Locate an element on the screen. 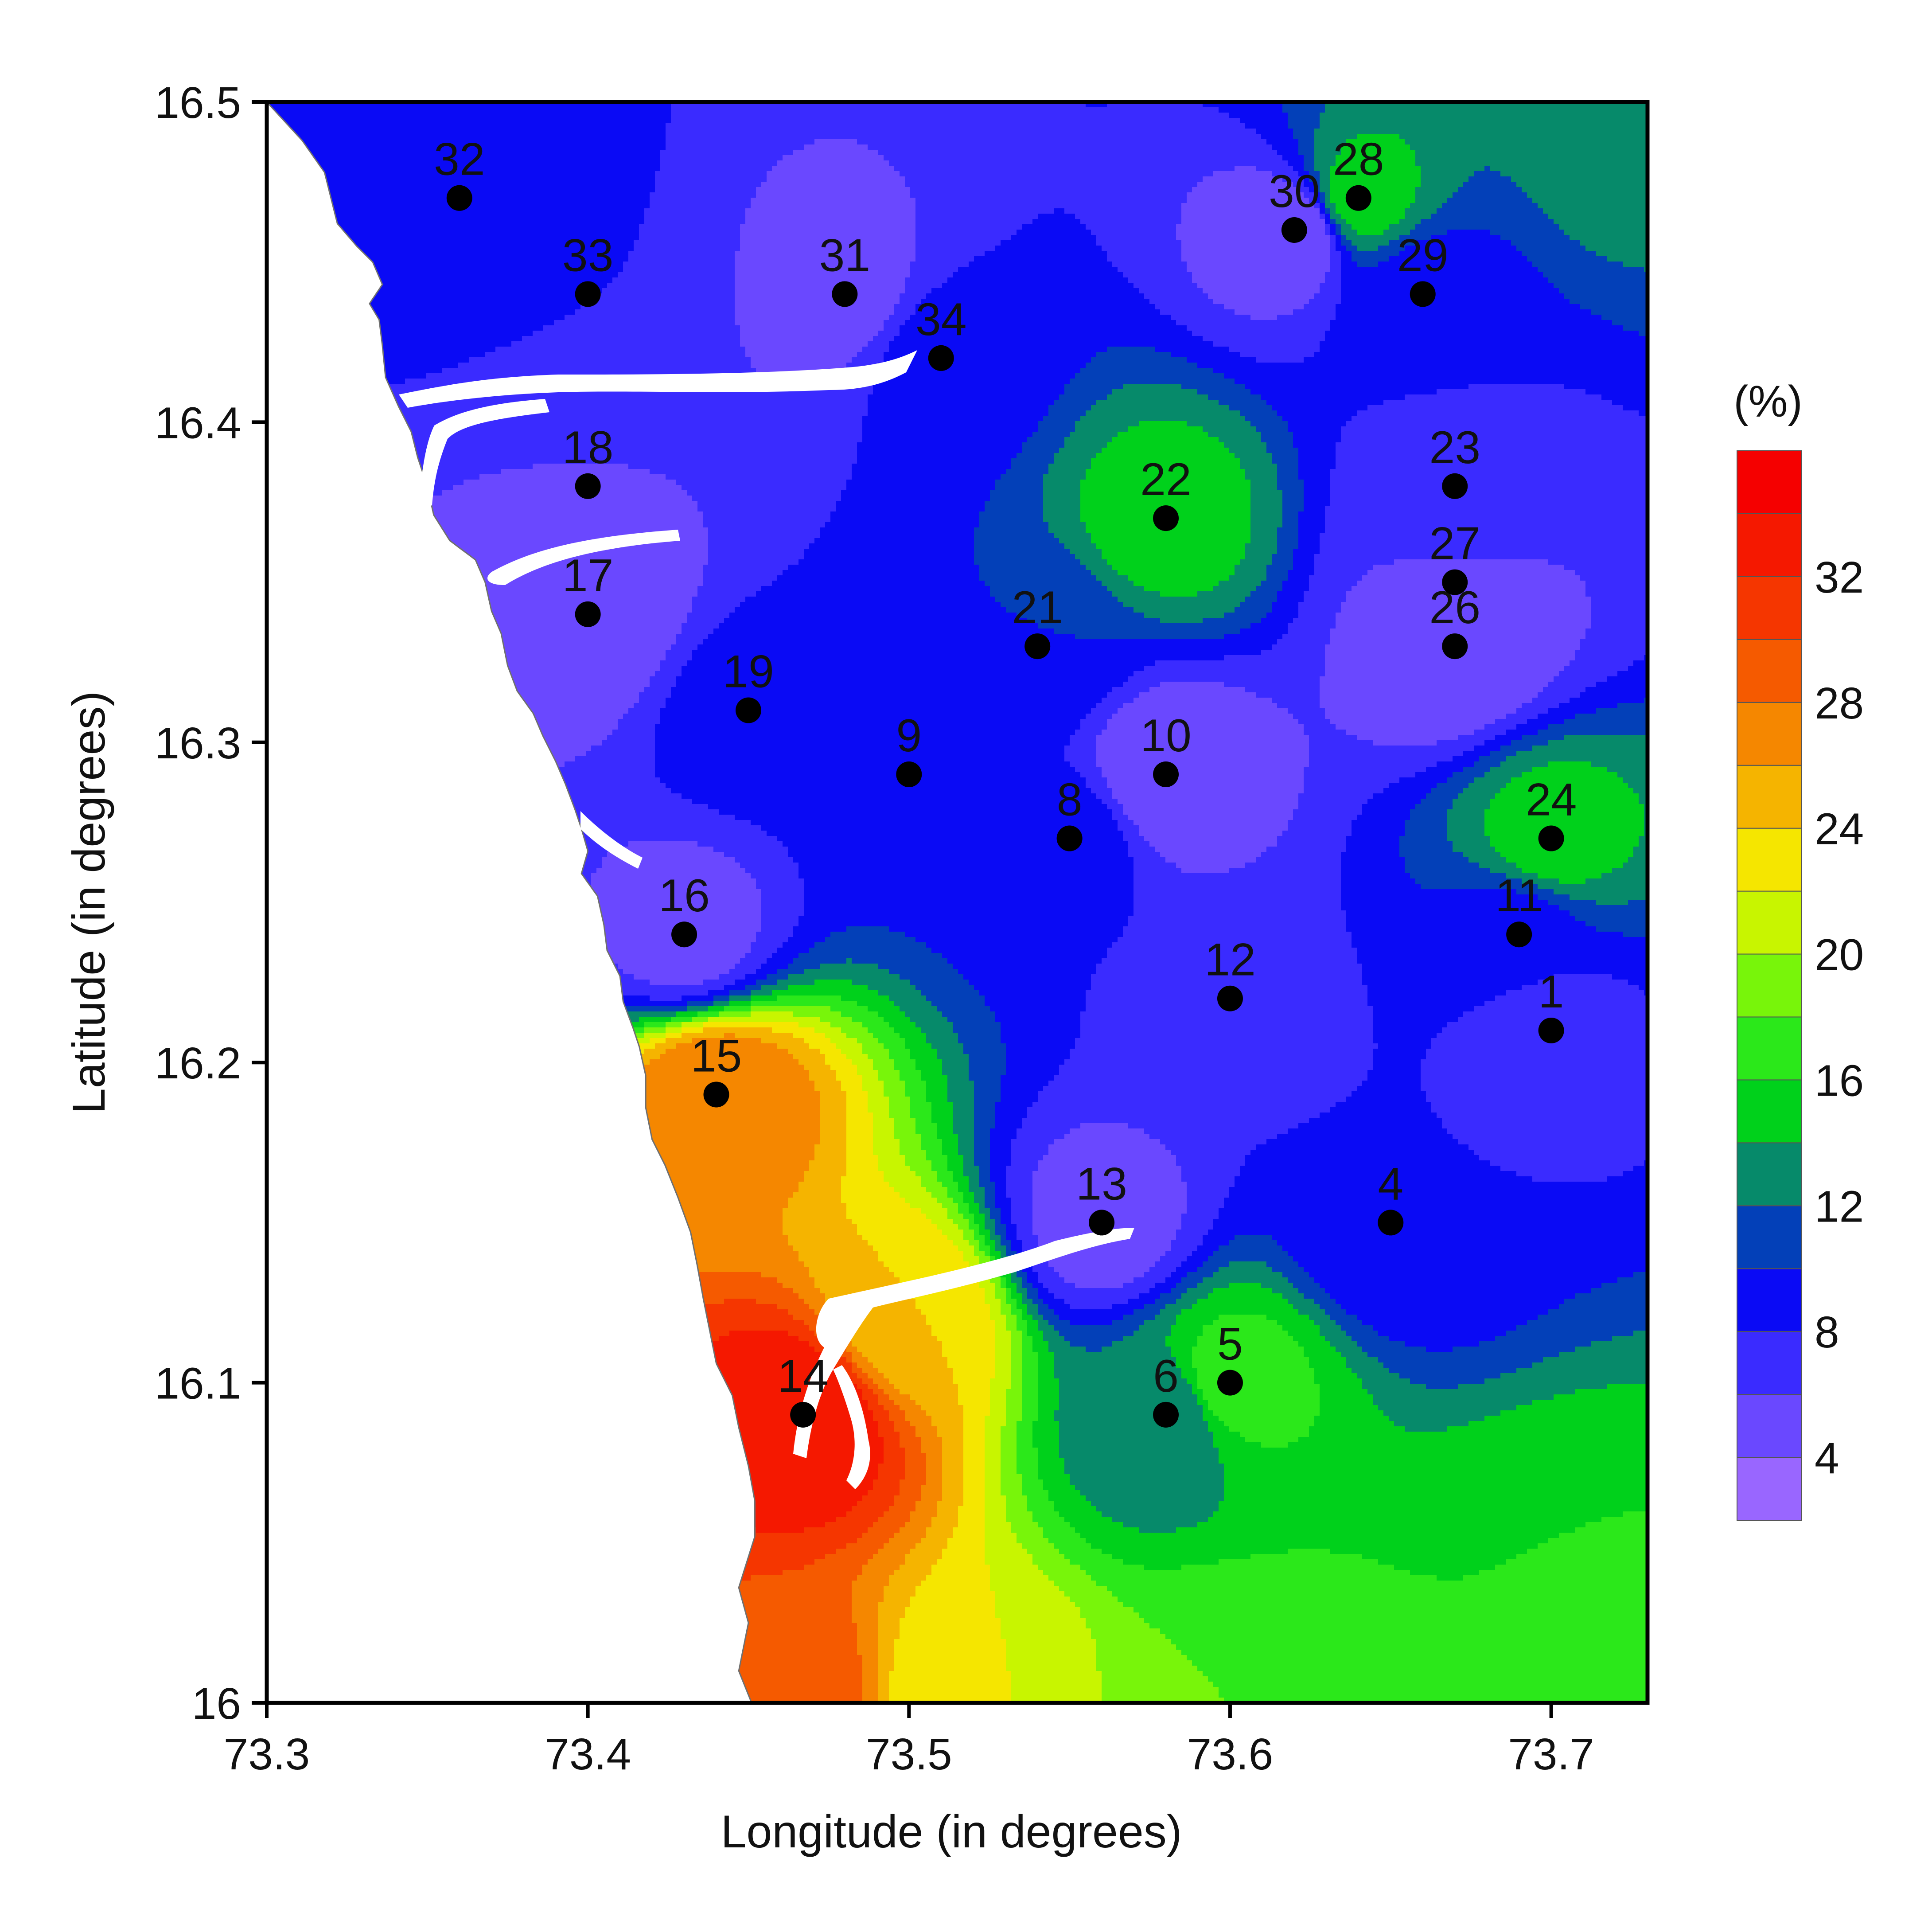 The width and height of the screenshot is (1932, 1905). colorbar-label: 20 is located at coordinates (1839, 955).